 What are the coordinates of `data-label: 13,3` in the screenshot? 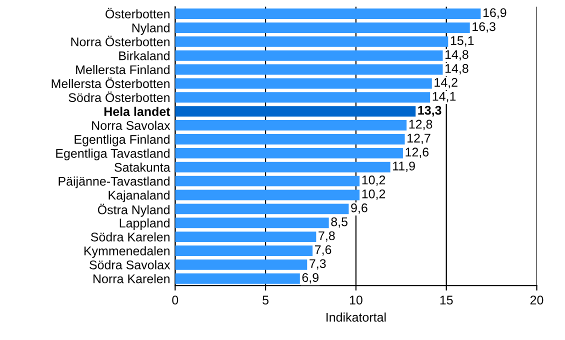 It's located at (430, 111).